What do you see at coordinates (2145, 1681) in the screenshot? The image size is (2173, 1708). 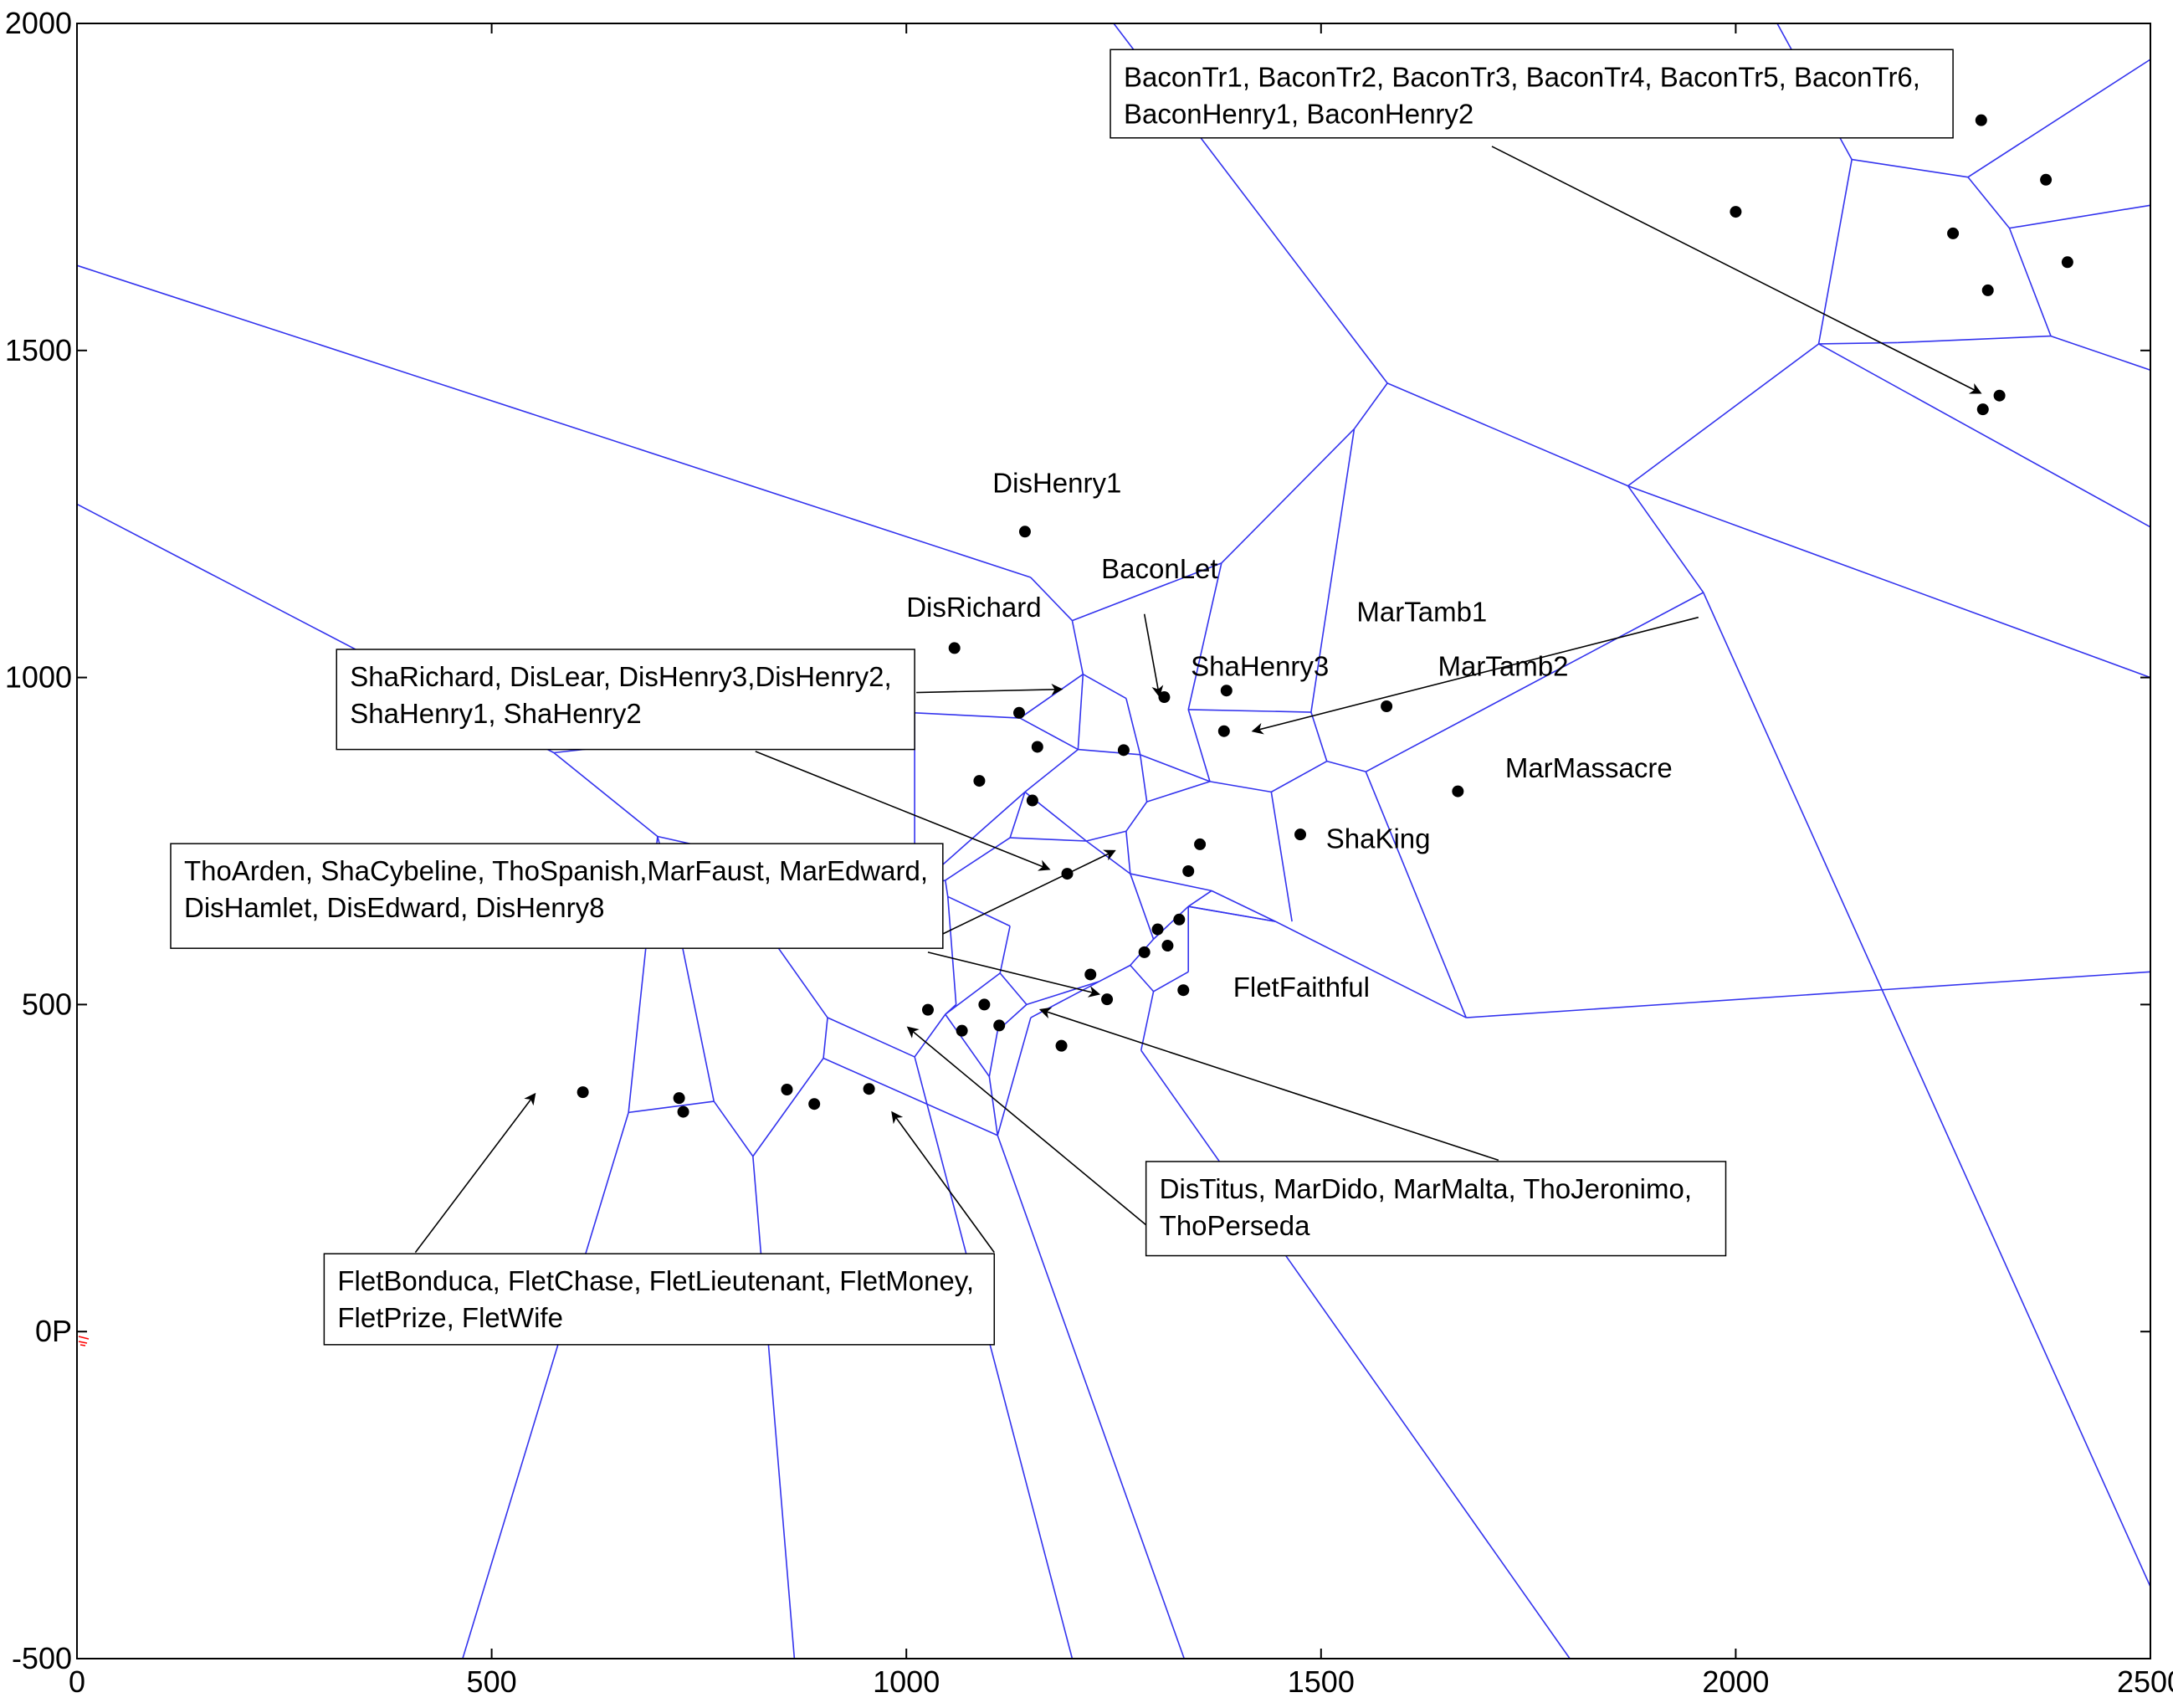 I see `x-tick-label: 2500` at bounding box center [2145, 1681].